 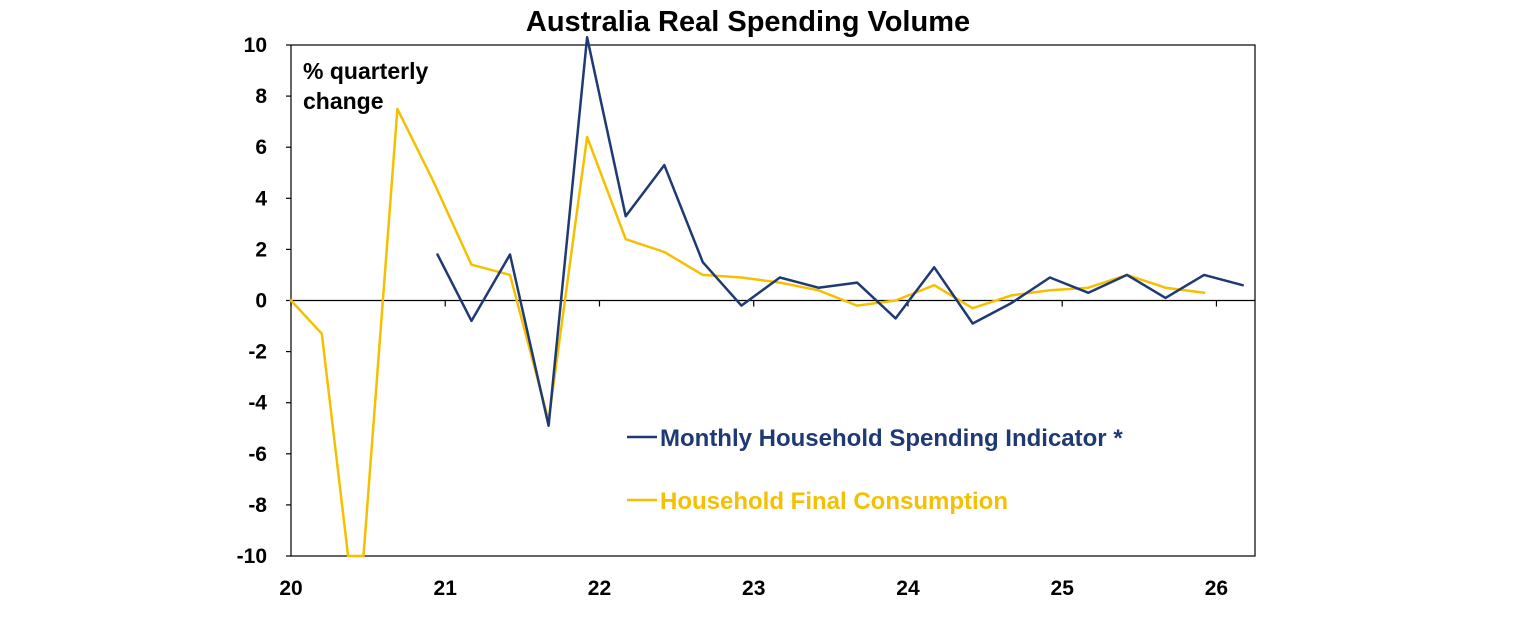 I want to click on y-tick-label: -8, so click(x=257, y=505).